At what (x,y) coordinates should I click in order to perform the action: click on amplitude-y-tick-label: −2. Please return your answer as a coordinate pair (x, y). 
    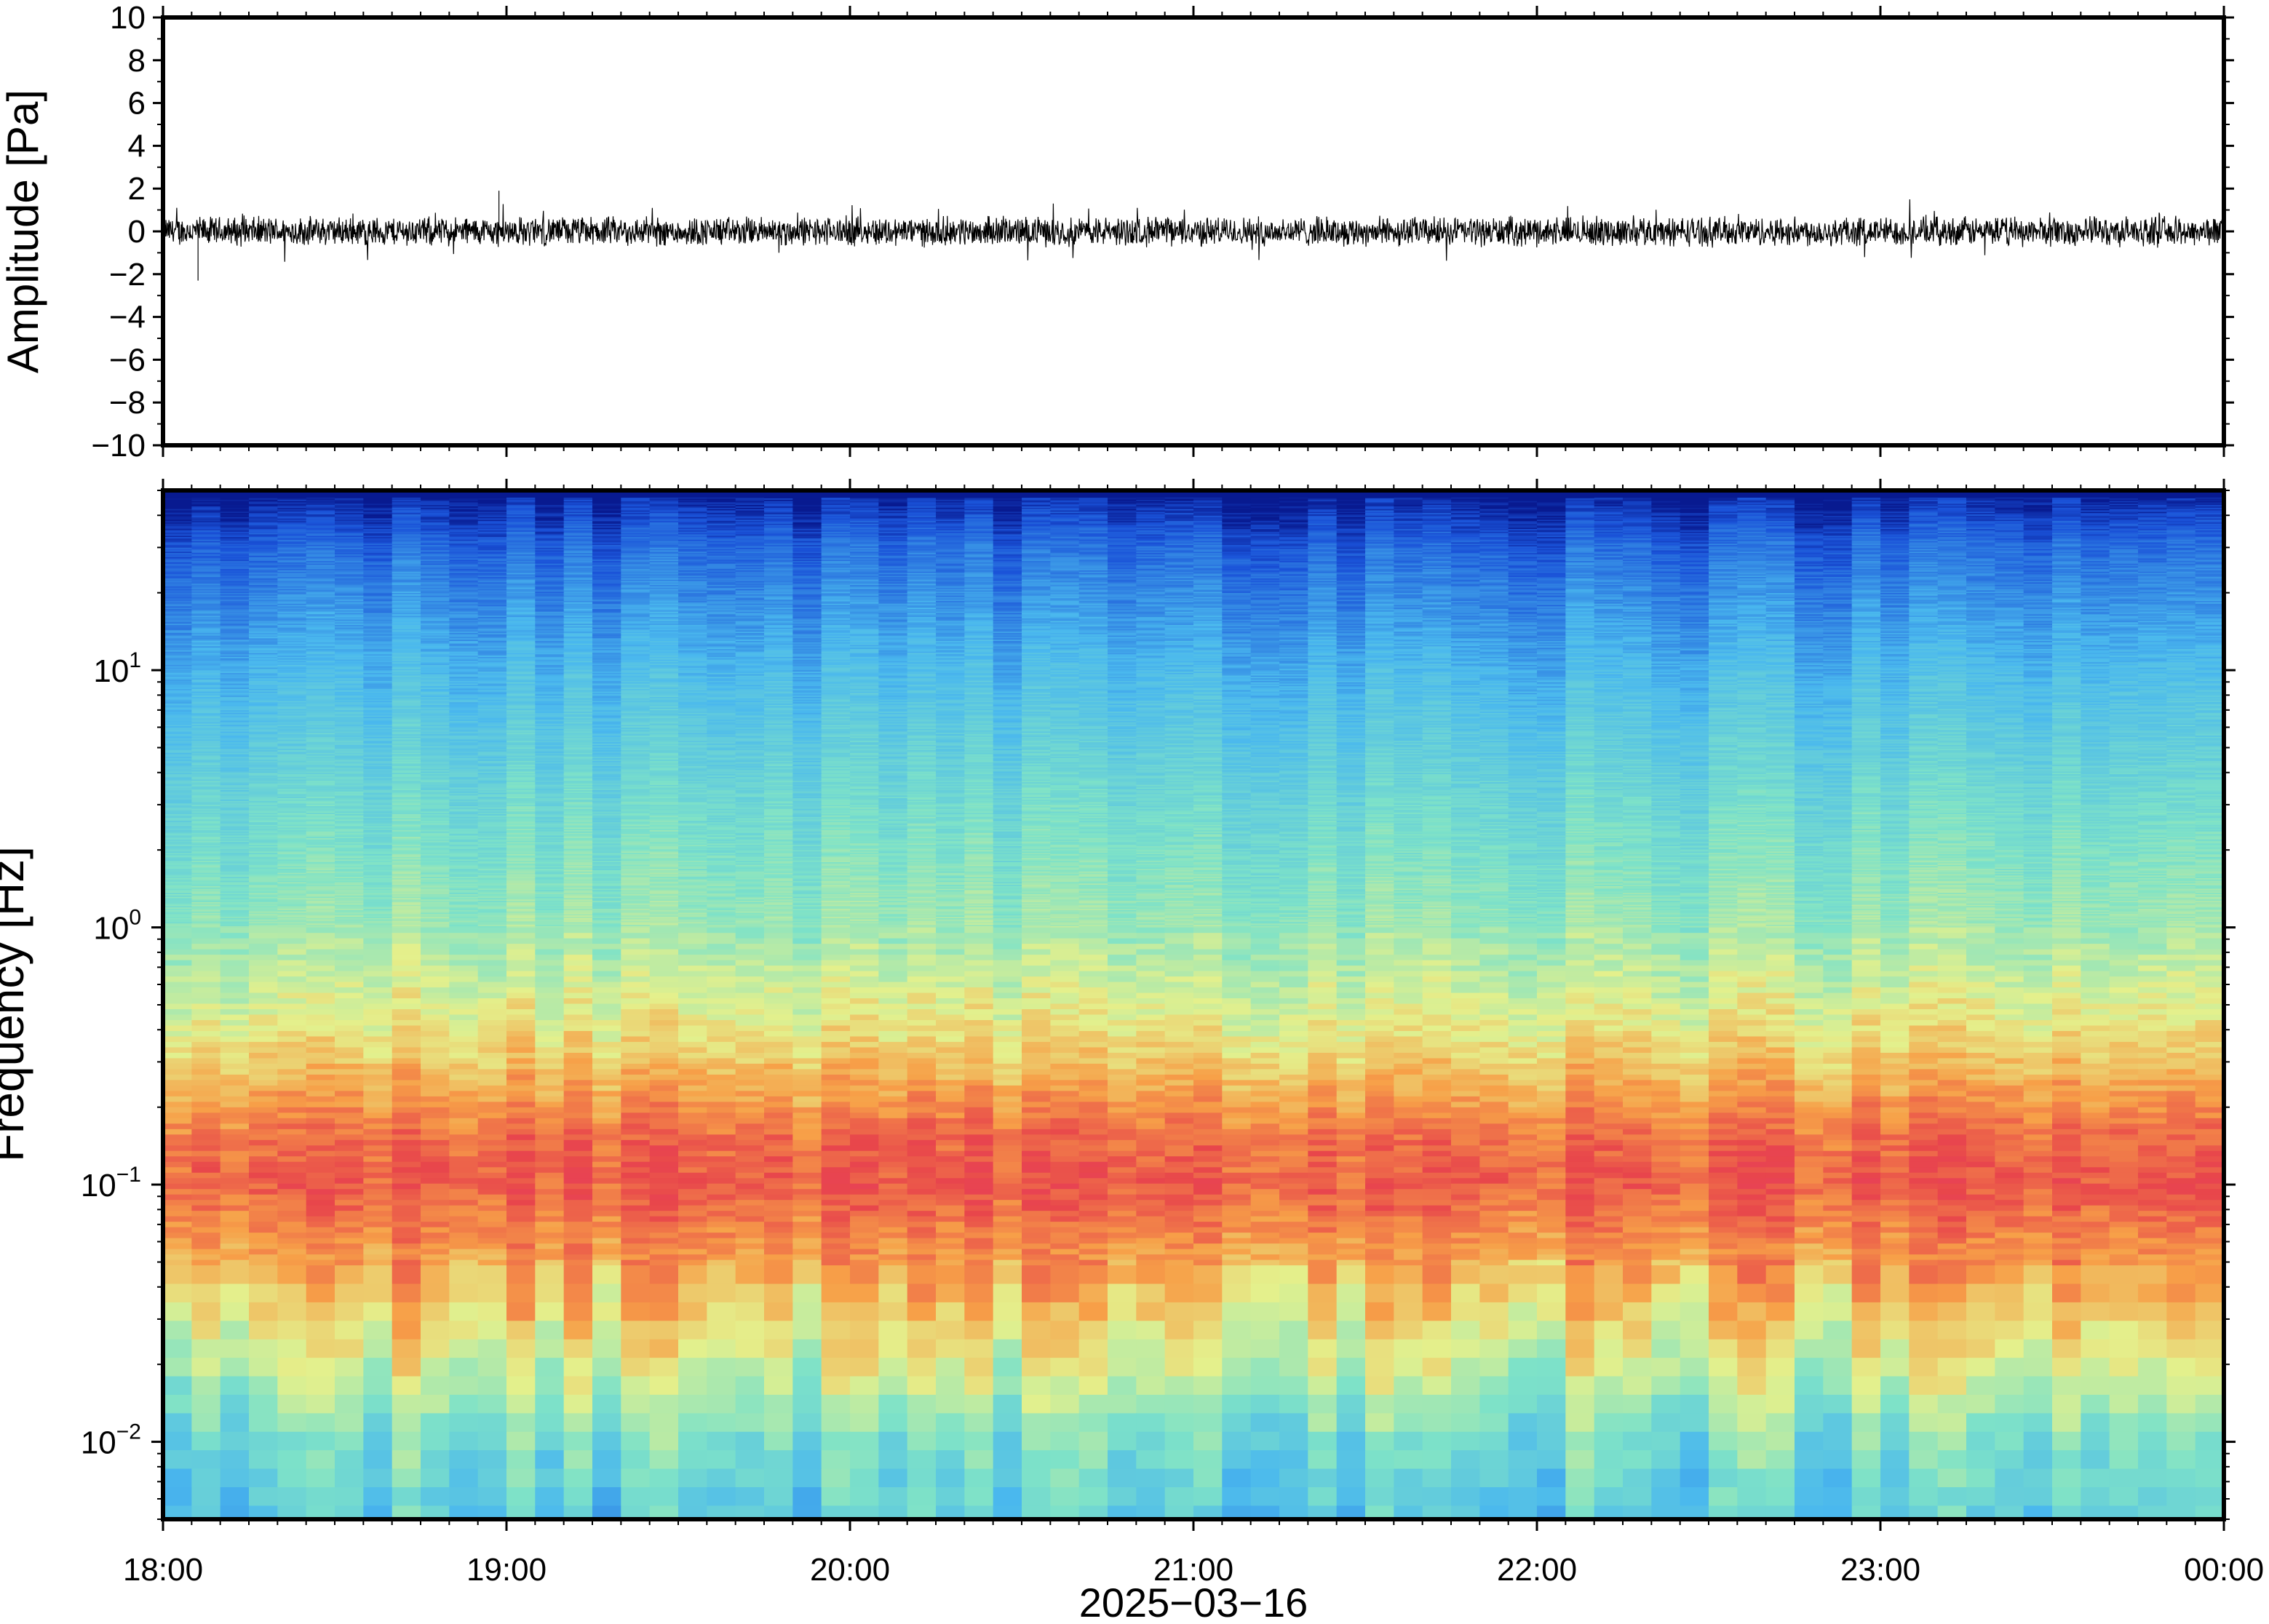
    Looking at the image, I should click on (127, 274).